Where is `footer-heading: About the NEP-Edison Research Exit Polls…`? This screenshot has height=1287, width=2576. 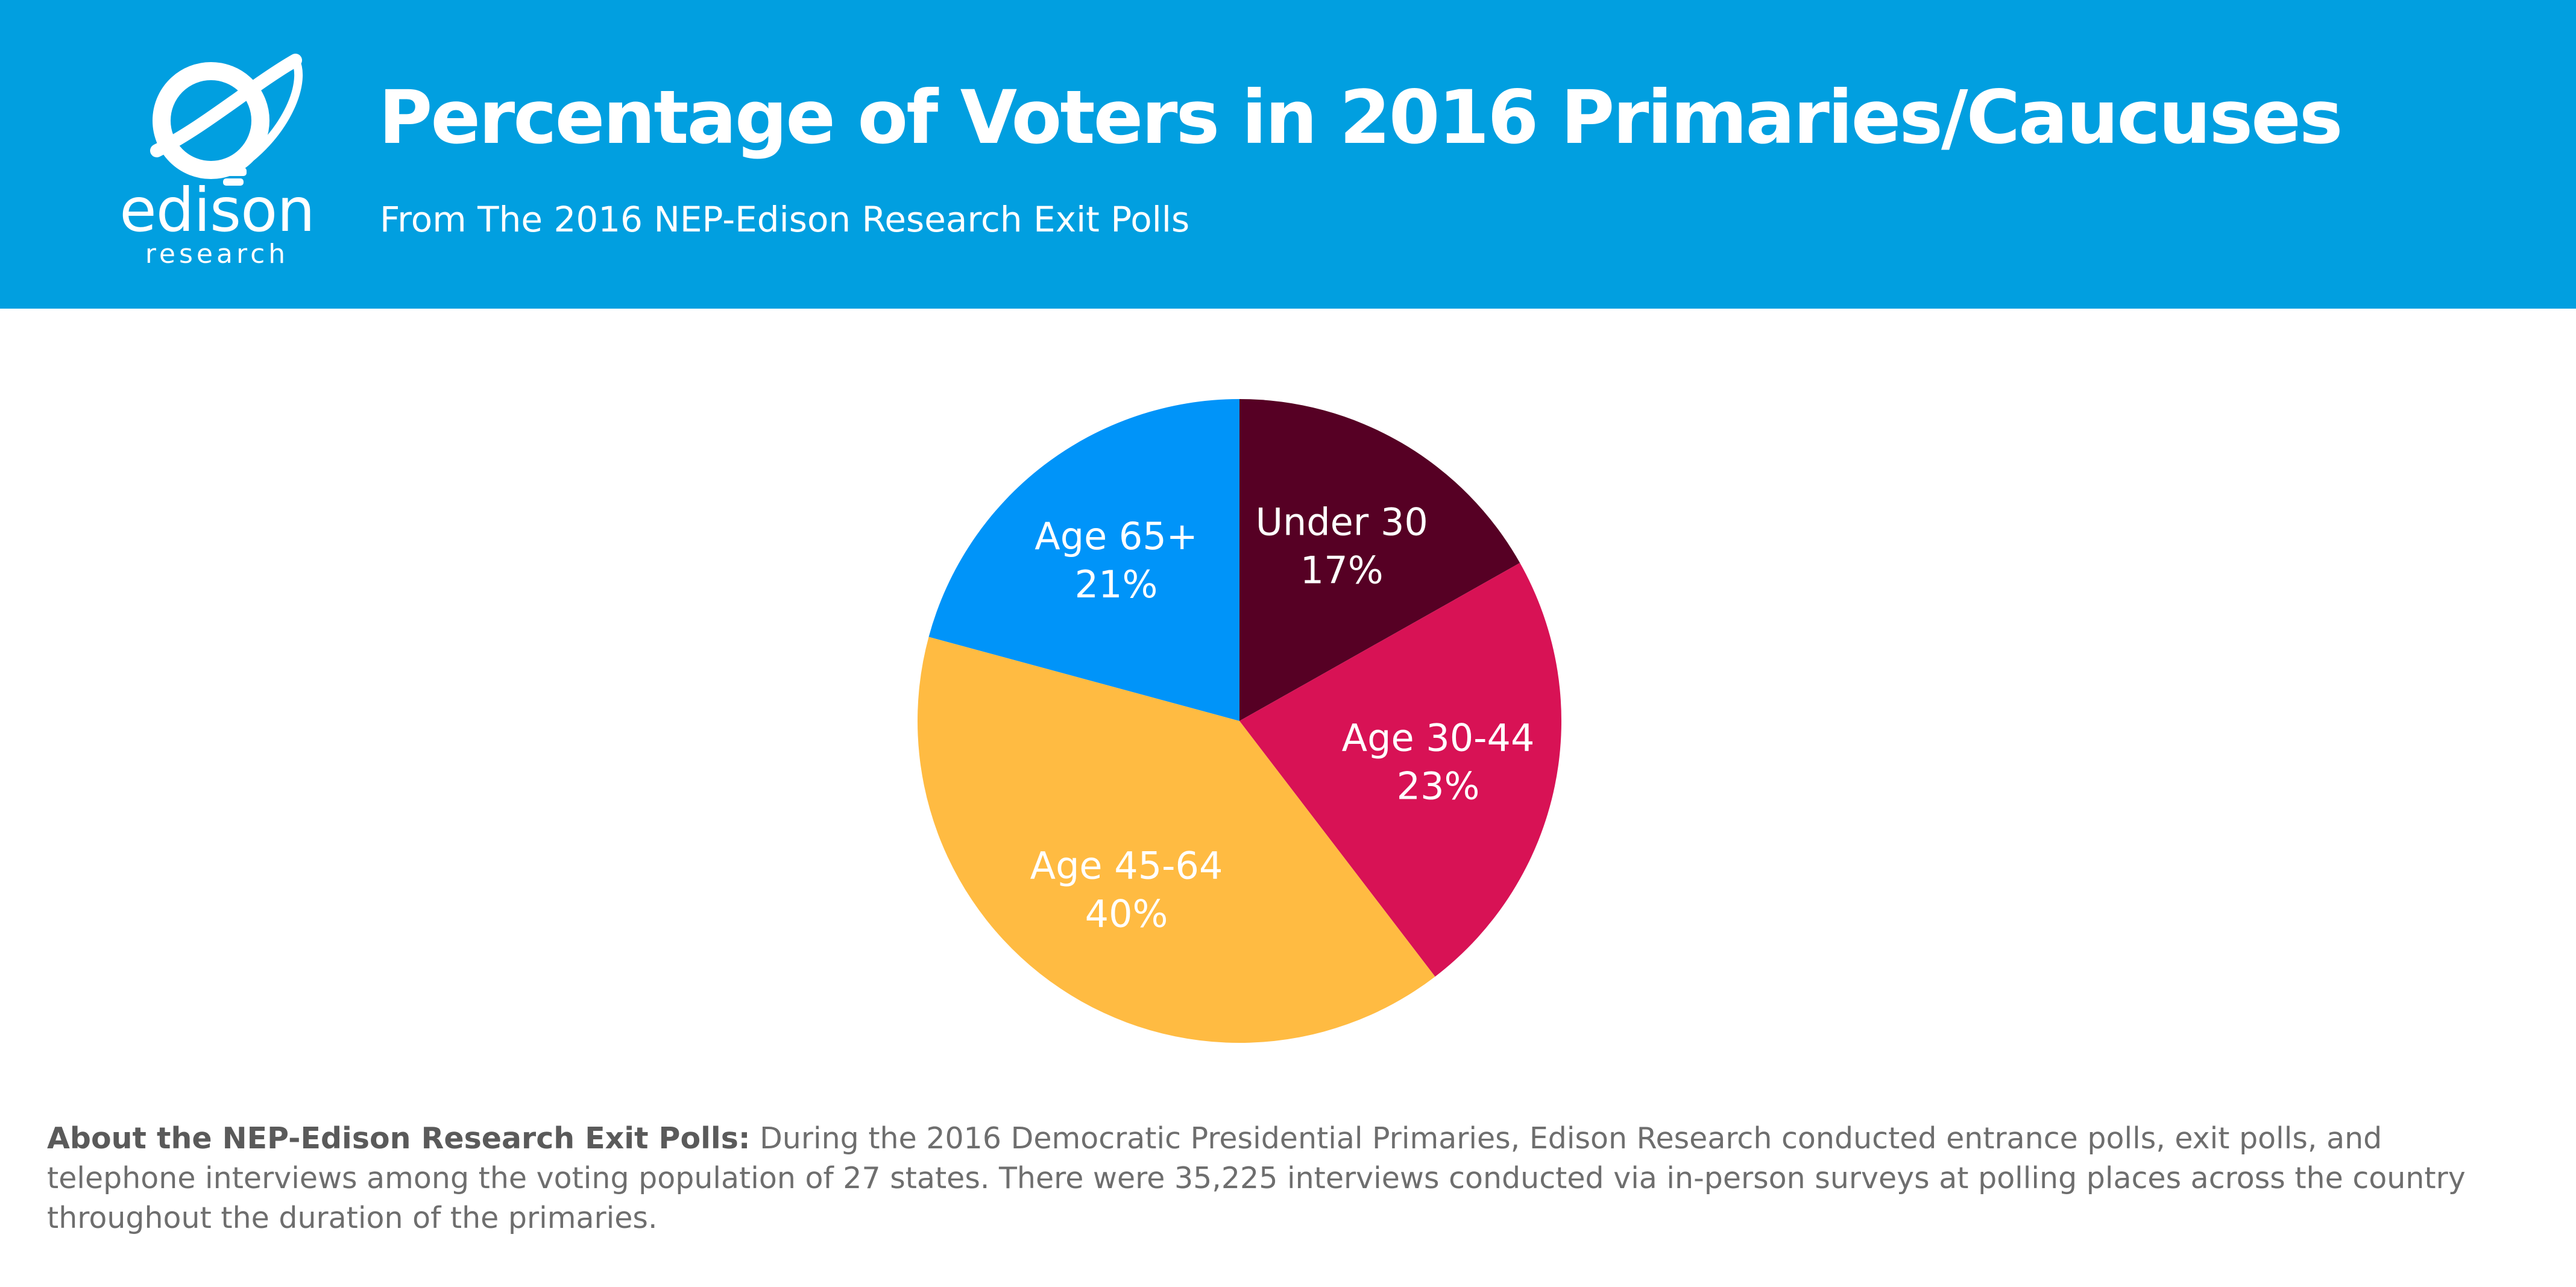 footer-heading: About the NEP-Edison Research Exit Polls… is located at coordinates (399, 1138).